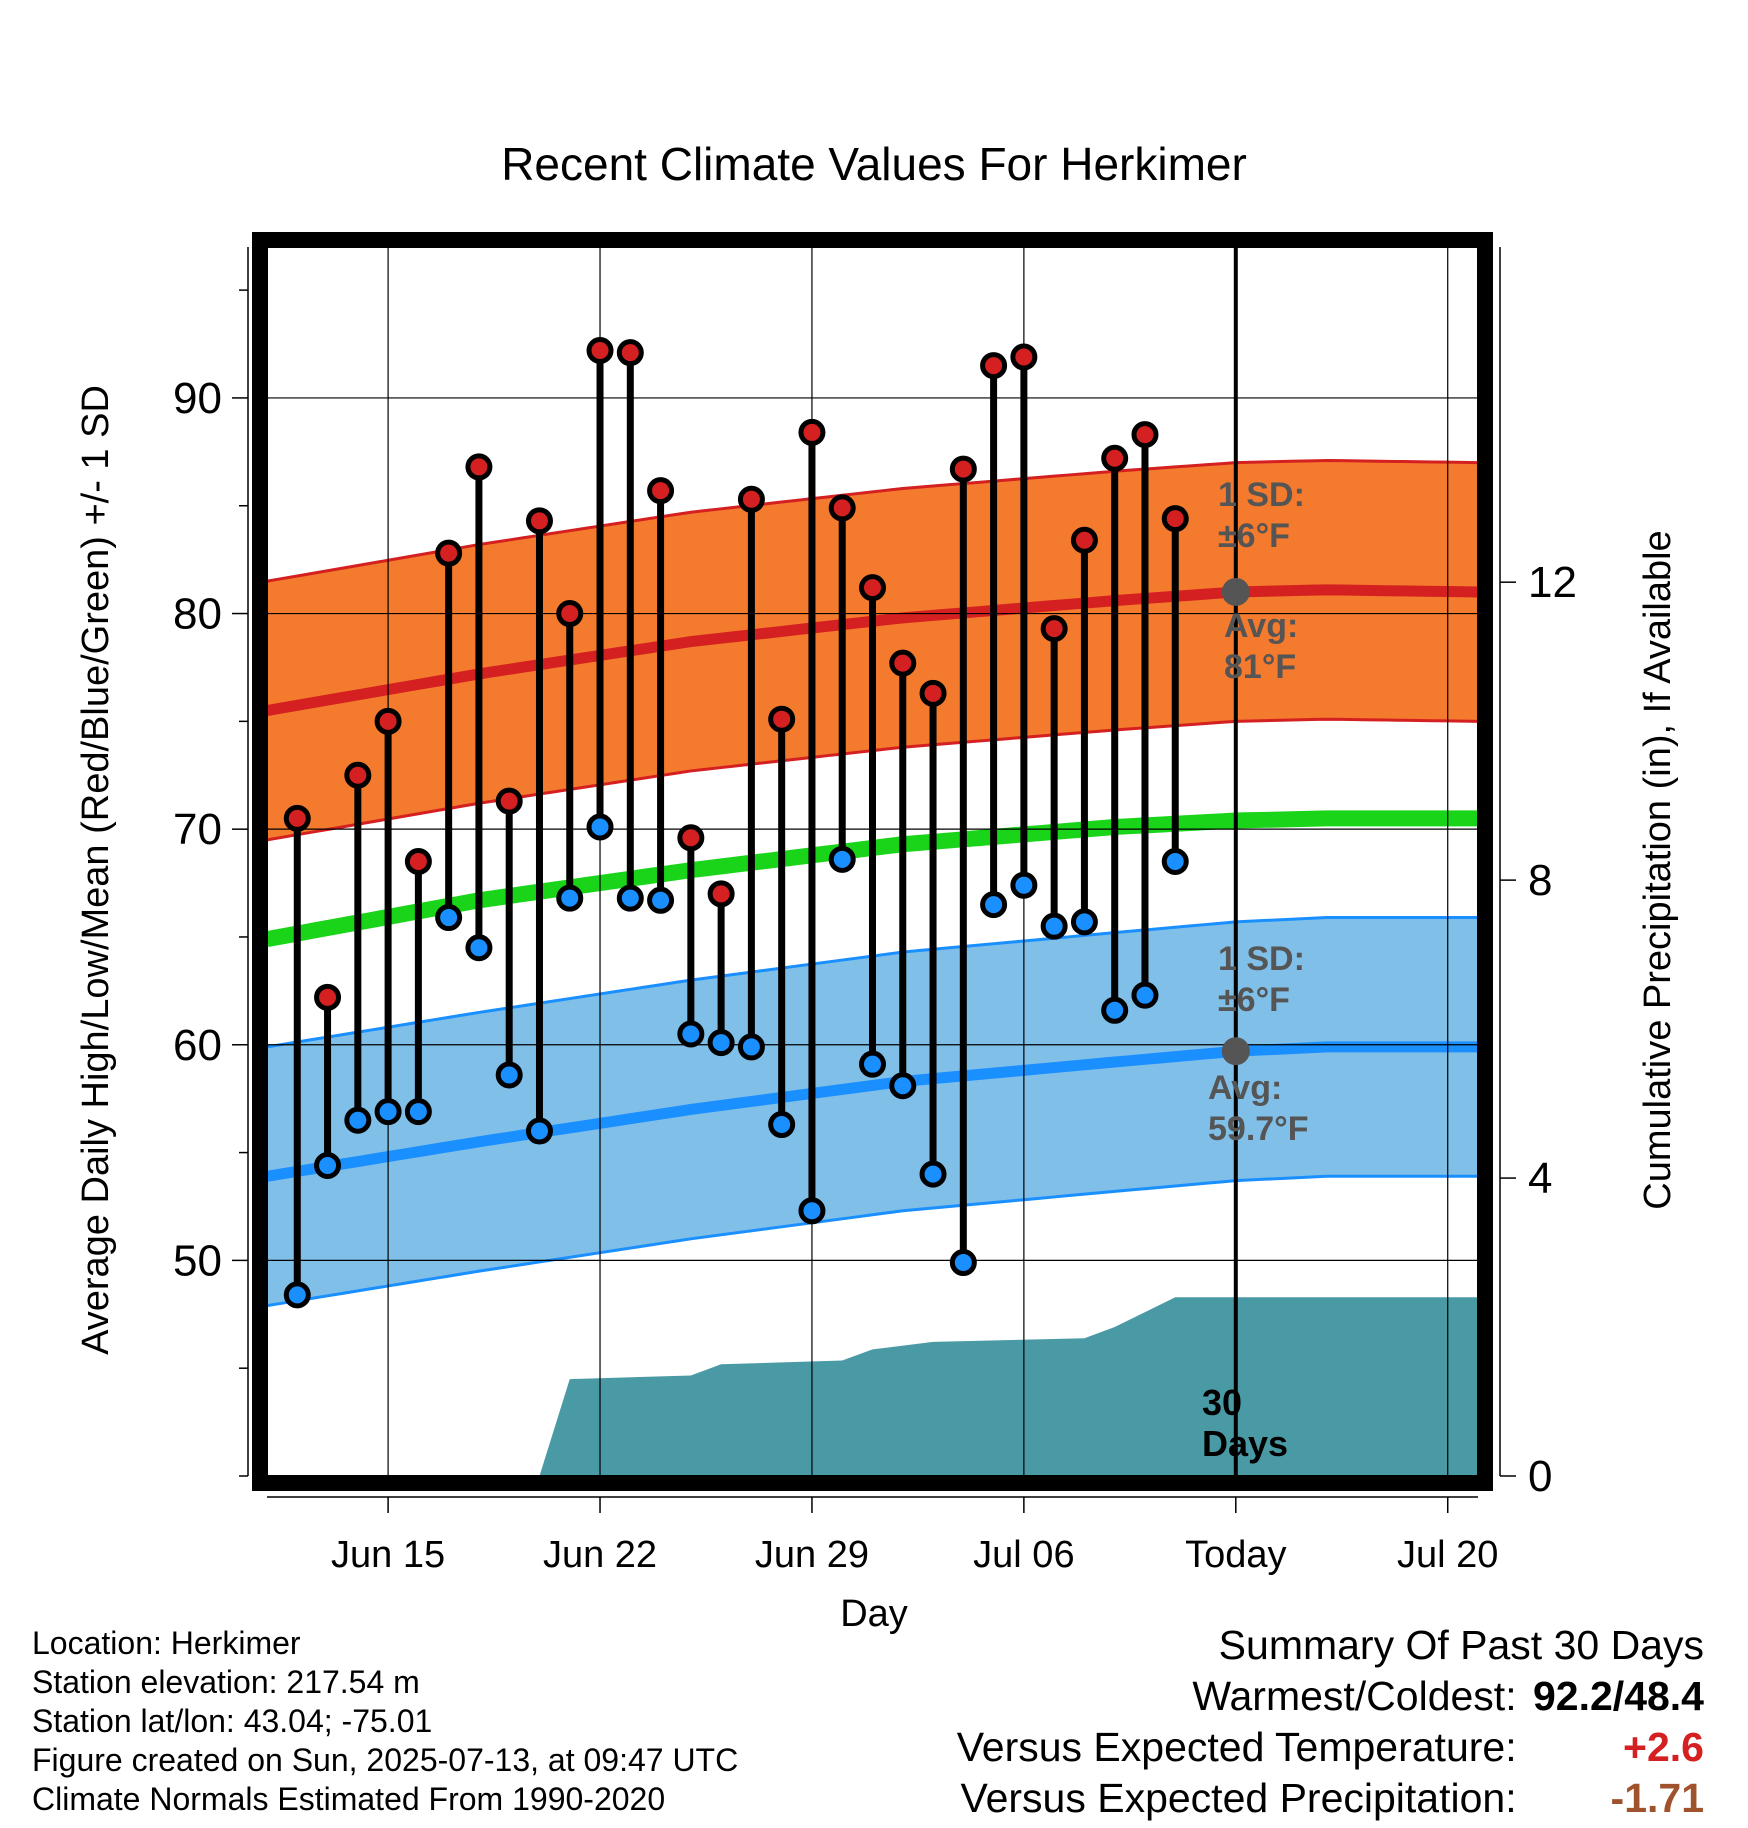 This screenshot has width=1748, height=1828. Describe the element at coordinates (197, 1045) in the screenshot. I see `y-tick-label: 60` at that location.